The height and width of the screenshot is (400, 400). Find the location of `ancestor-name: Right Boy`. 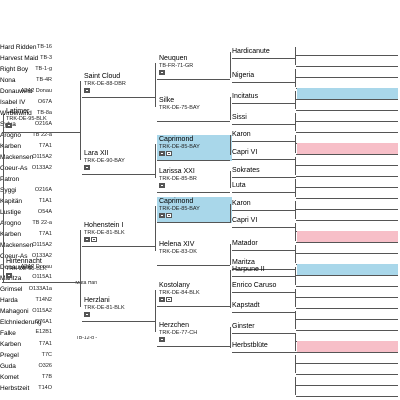

ancestor-name: Right Boy is located at coordinates (14, 69).